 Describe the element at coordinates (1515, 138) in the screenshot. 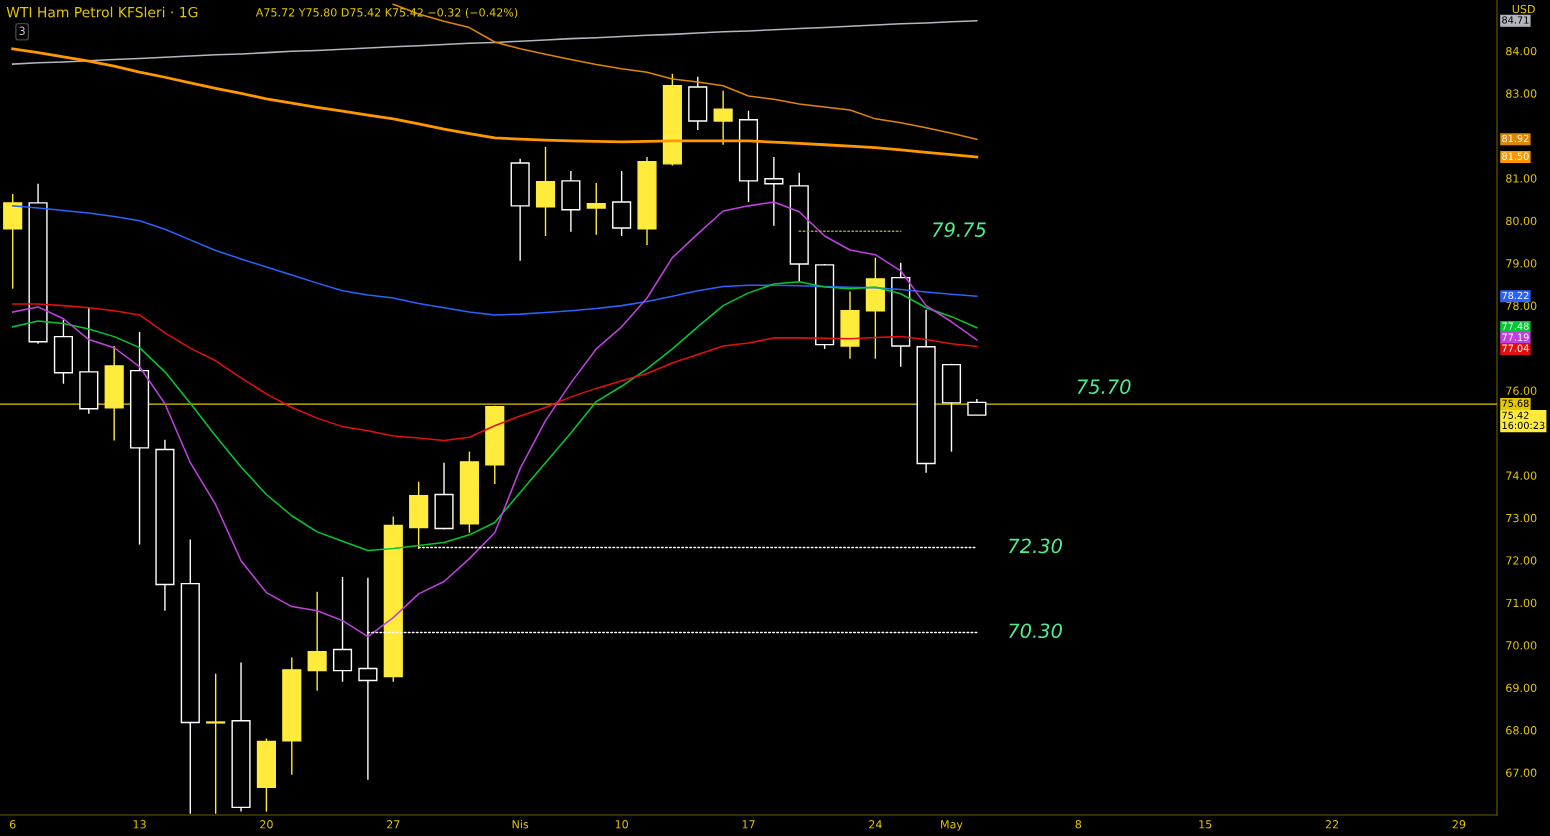

I see `text: 81.92` at that location.